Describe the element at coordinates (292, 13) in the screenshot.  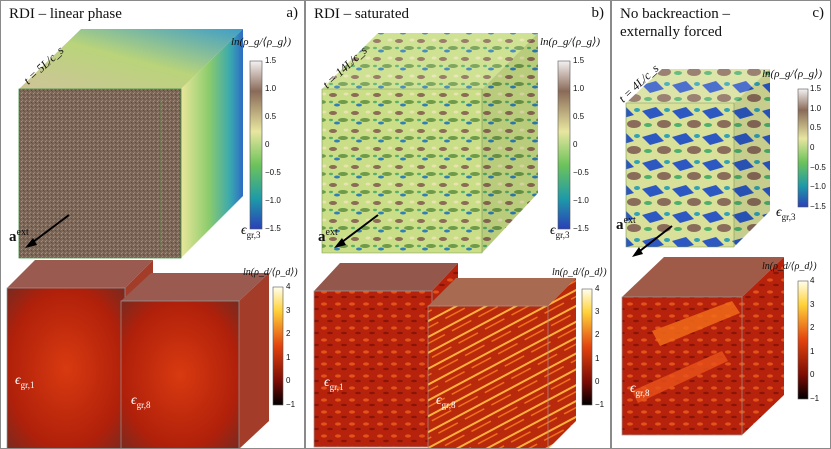
I see `panel-a-label: a)` at that location.